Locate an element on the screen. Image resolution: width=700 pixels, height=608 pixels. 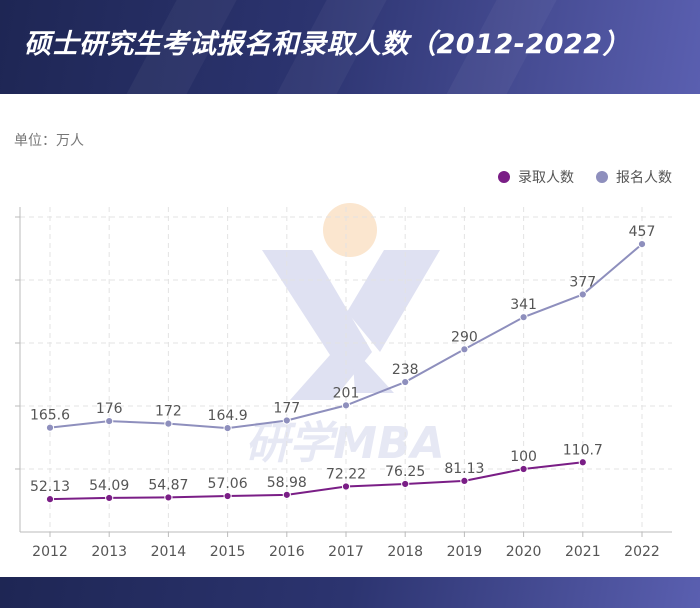
x-tick-label: 2014 is located at coordinates (169, 552).